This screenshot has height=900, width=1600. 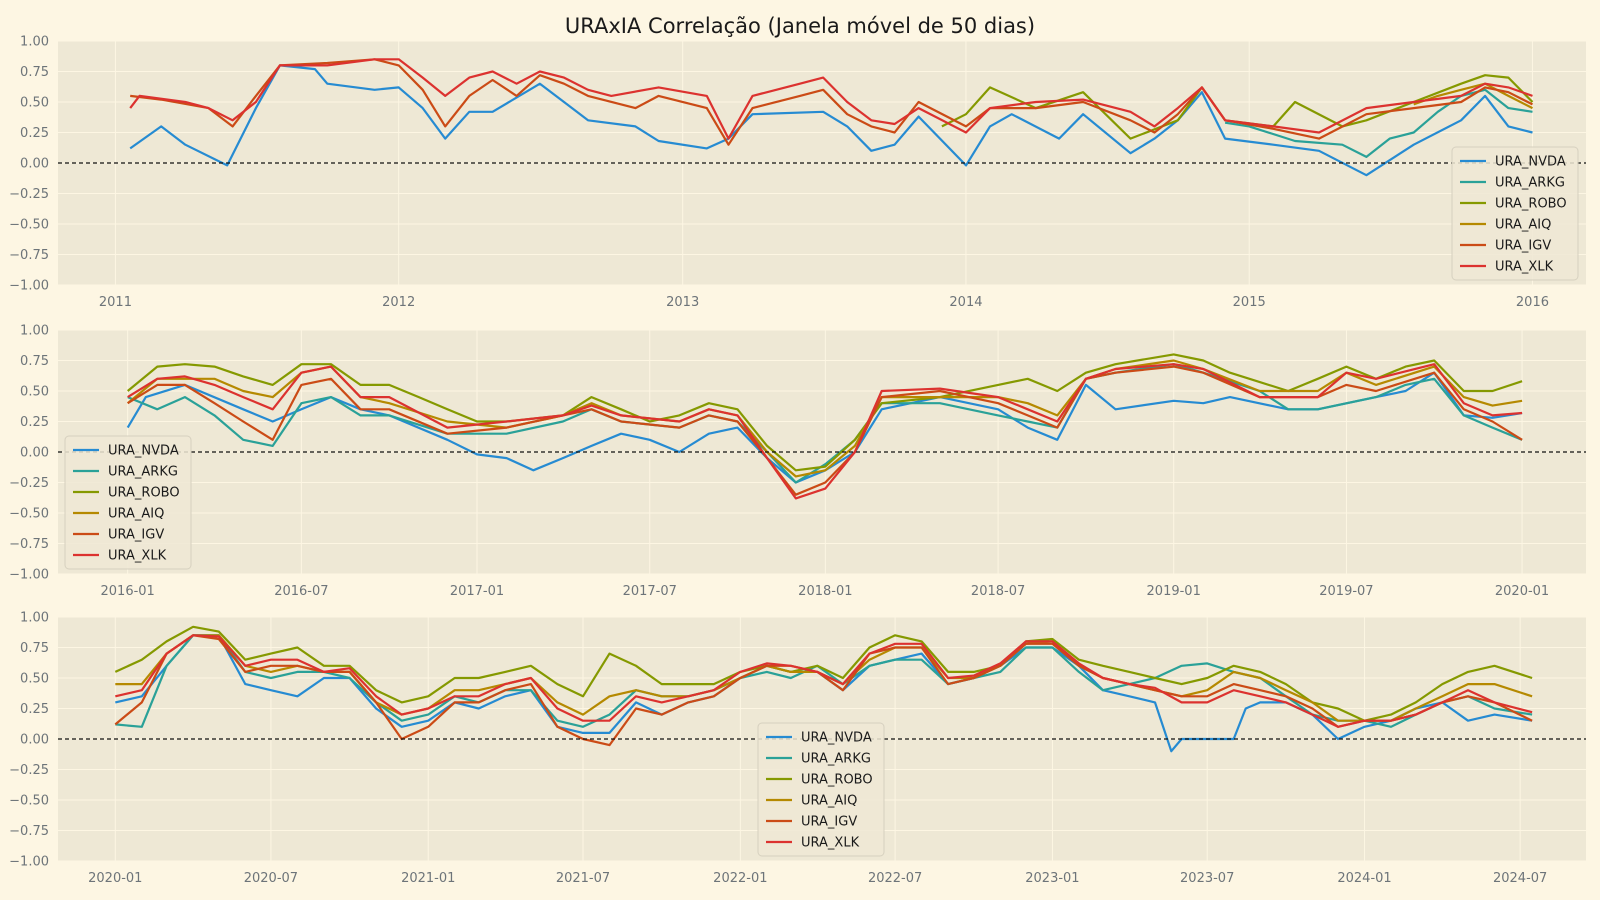 I want to click on series-line-ura-aiq, so click(x=1473, y=96).